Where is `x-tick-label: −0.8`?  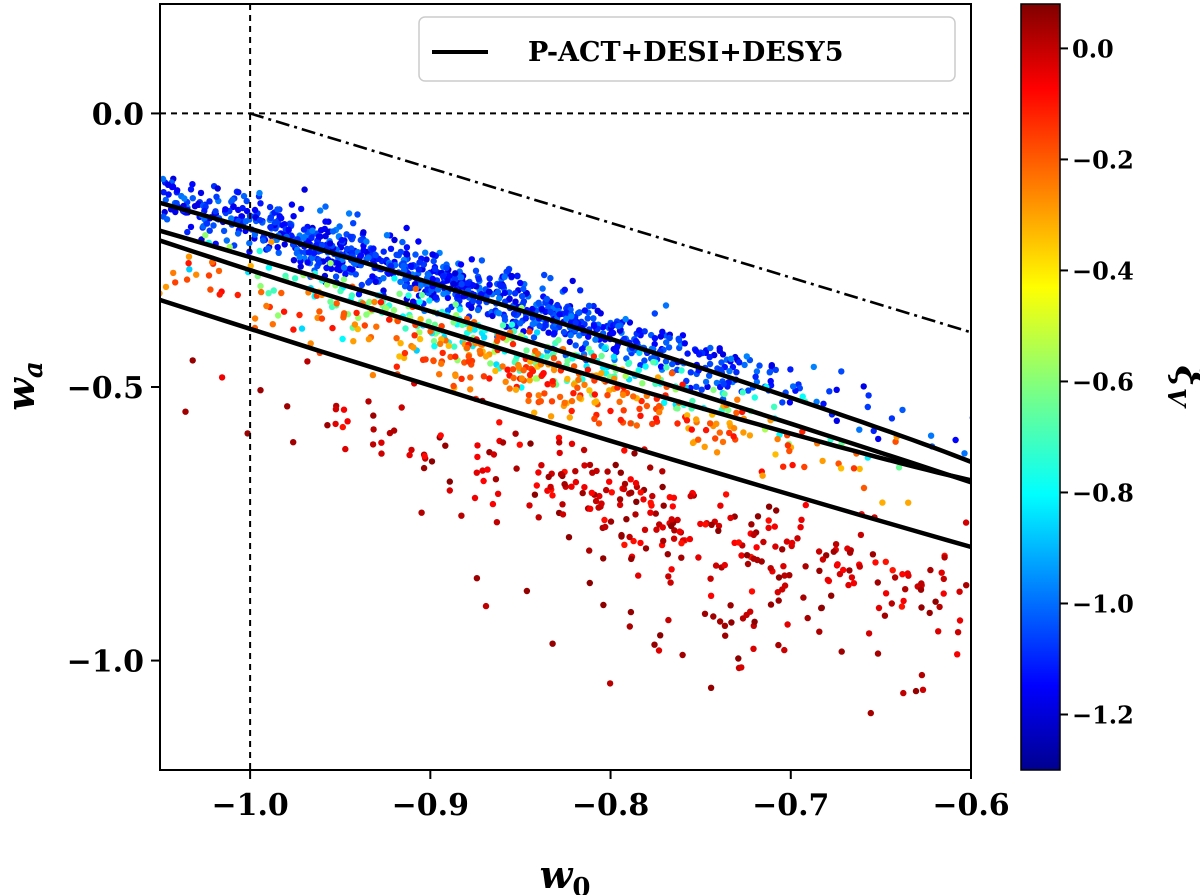
x-tick-label: −0.8 is located at coordinates (610, 805).